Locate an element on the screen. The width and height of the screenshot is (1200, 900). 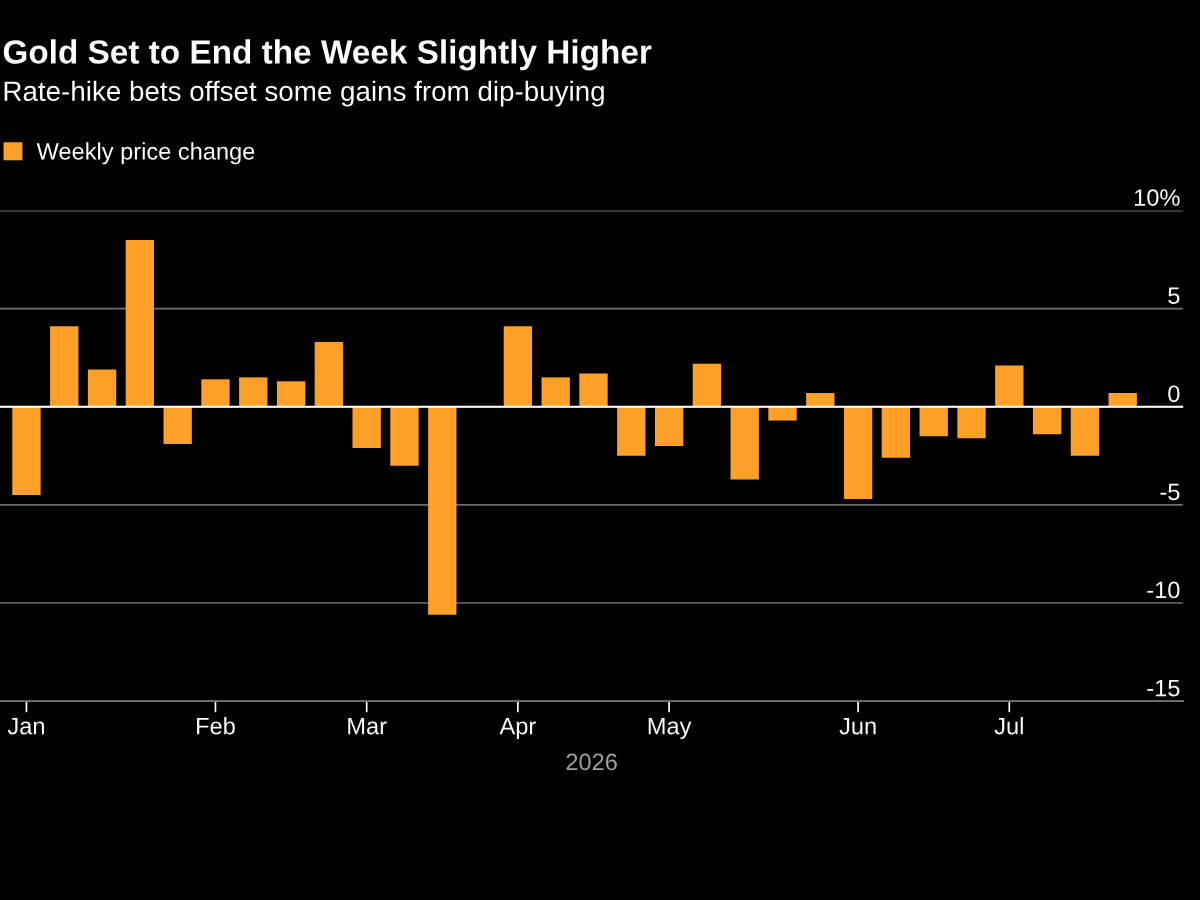
y-tick-label: 0 is located at coordinates (1174, 394).